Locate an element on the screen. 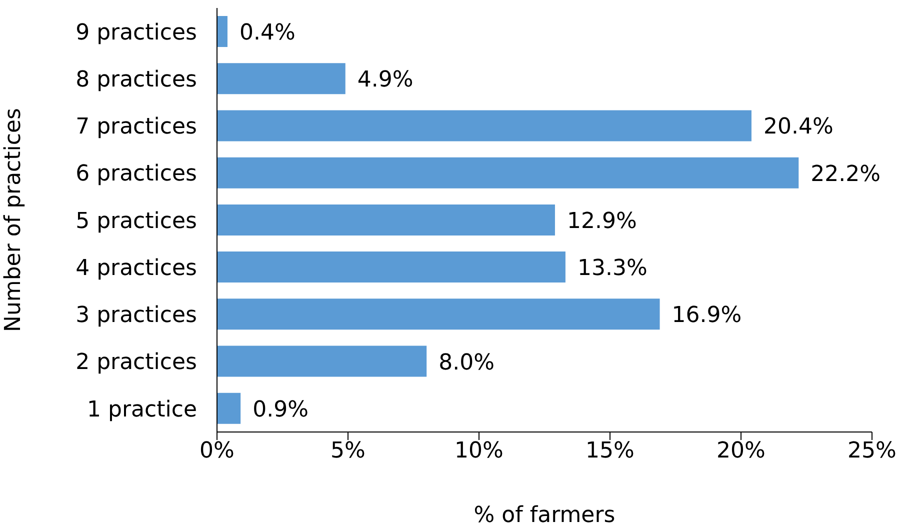 Image resolution: width=905 pixels, height=524 pixels. y-tick-label: 4 practices is located at coordinates (136, 268).